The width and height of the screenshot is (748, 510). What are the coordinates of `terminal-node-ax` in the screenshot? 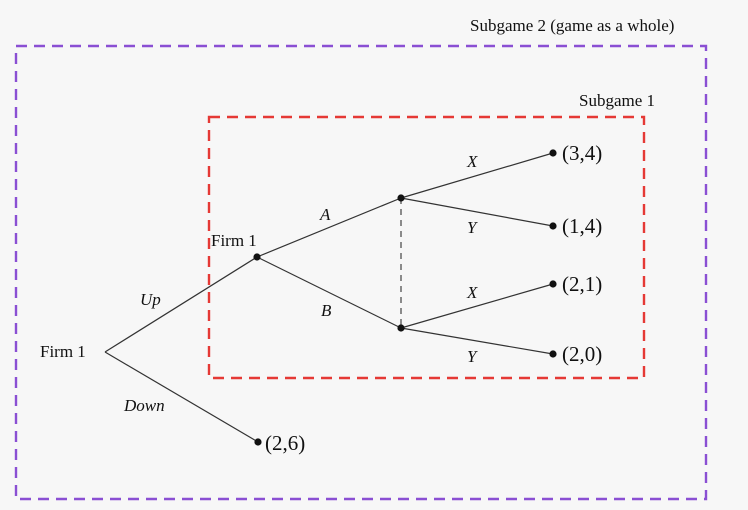 It's located at (553, 153).